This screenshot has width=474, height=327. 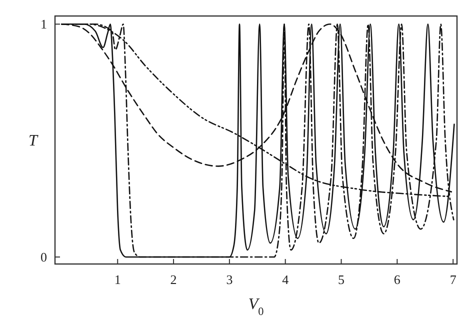 What do you see at coordinates (229, 279) in the screenshot?
I see `x-tick-label: 3` at bounding box center [229, 279].